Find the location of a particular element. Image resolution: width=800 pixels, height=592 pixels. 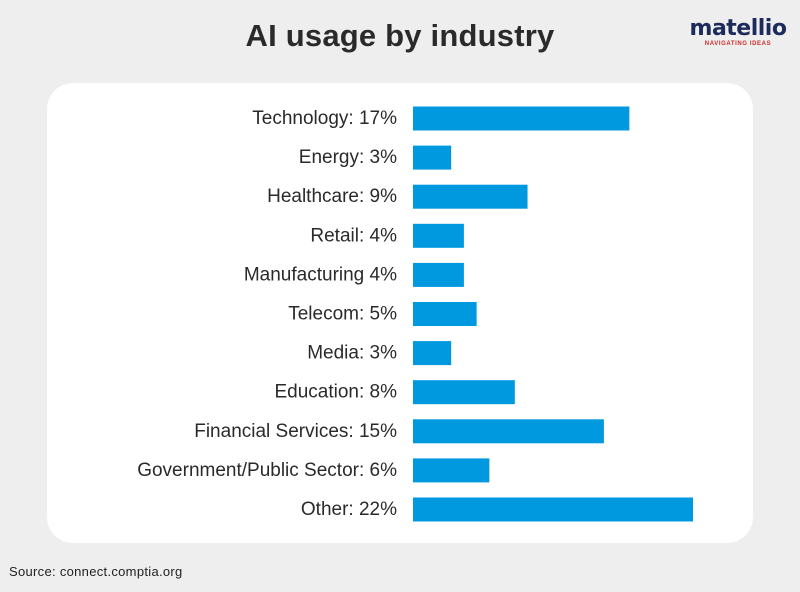

bar-label: Media: 3% is located at coordinates (352, 353).